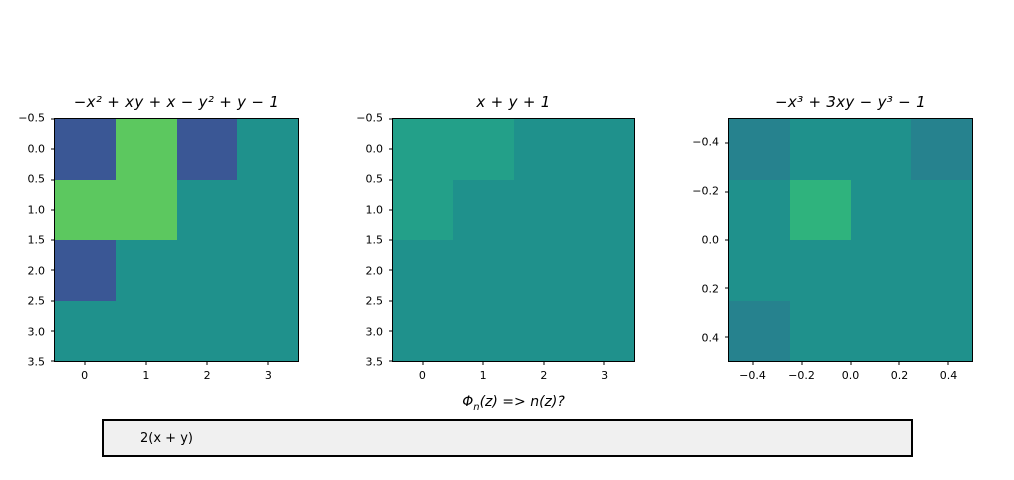 This screenshot has width=1014, height=480. Describe the element at coordinates (752, 375) in the screenshot. I see `x-tick-label: −0.4` at that location.